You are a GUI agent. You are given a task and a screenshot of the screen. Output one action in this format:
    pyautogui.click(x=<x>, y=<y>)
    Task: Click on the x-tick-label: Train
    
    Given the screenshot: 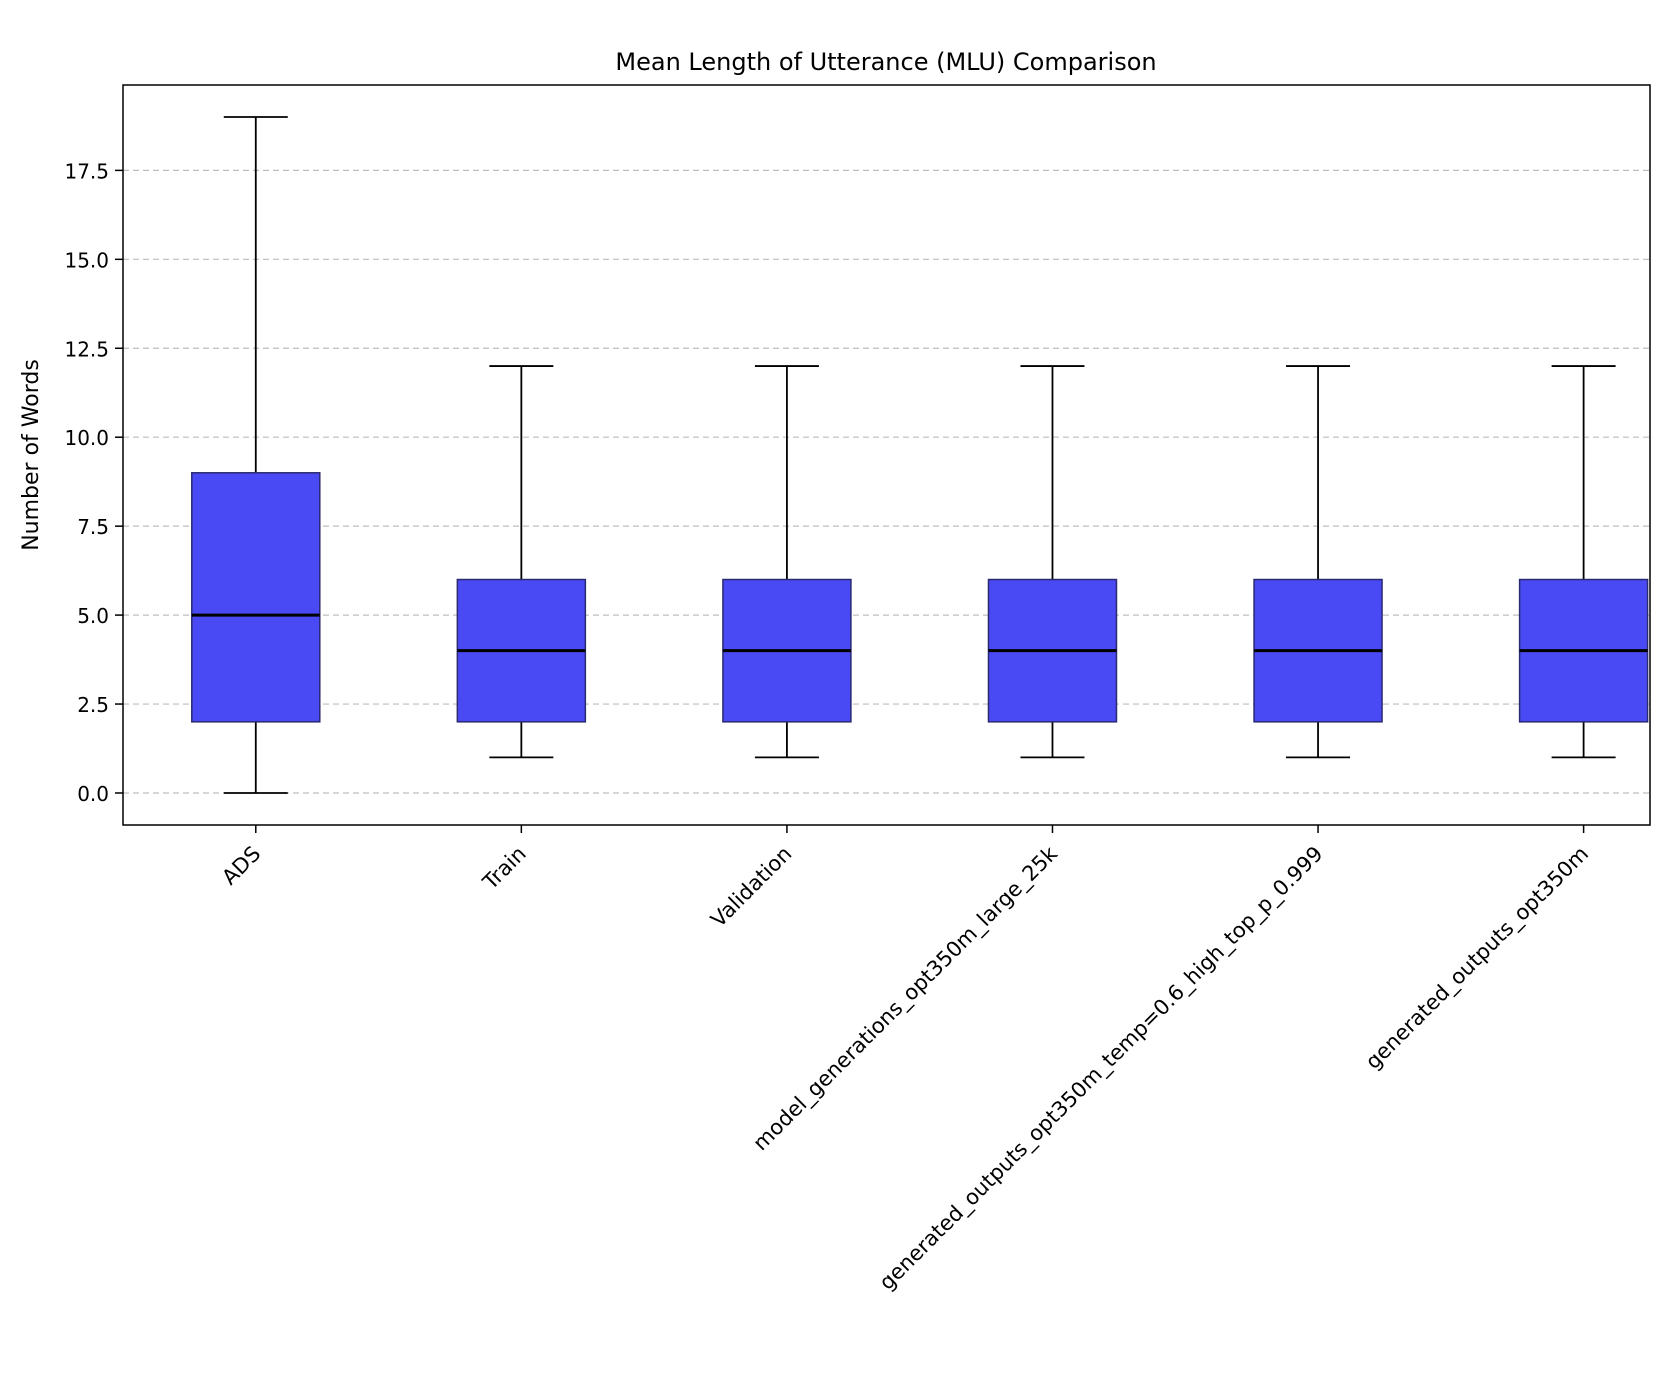 What is the action you would take?
    pyautogui.click(x=504, y=868)
    